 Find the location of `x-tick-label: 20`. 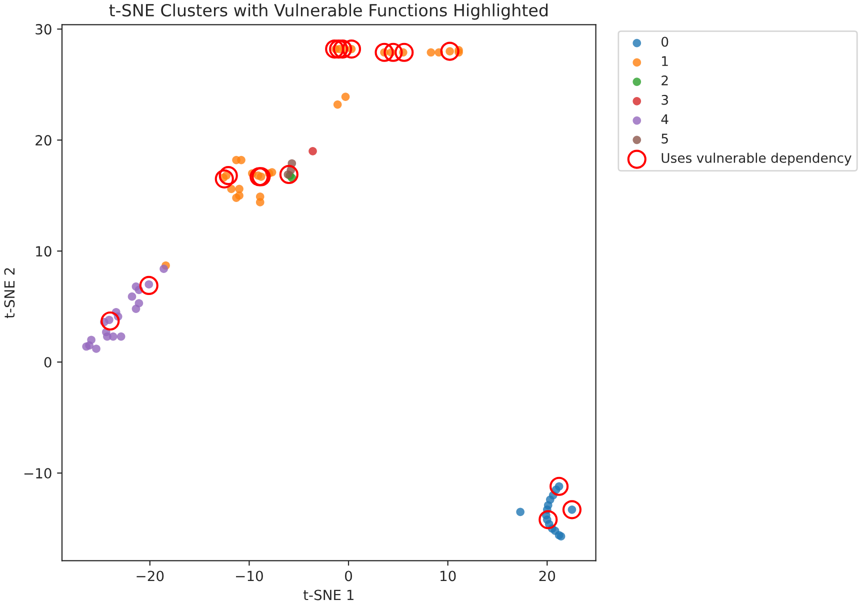

x-tick-label: 20 is located at coordinates (547, 576).